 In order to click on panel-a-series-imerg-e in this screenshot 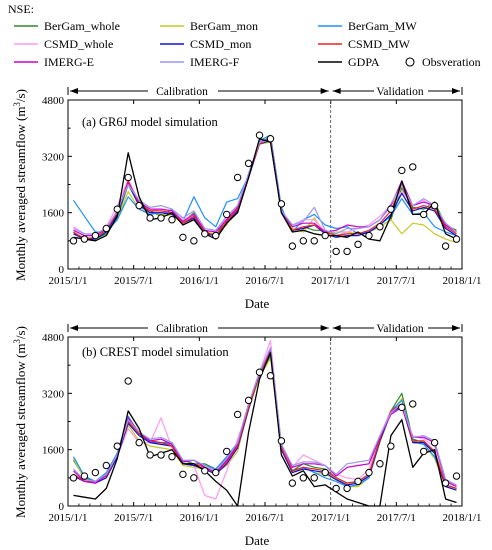, I will do `click(265, 187)`.